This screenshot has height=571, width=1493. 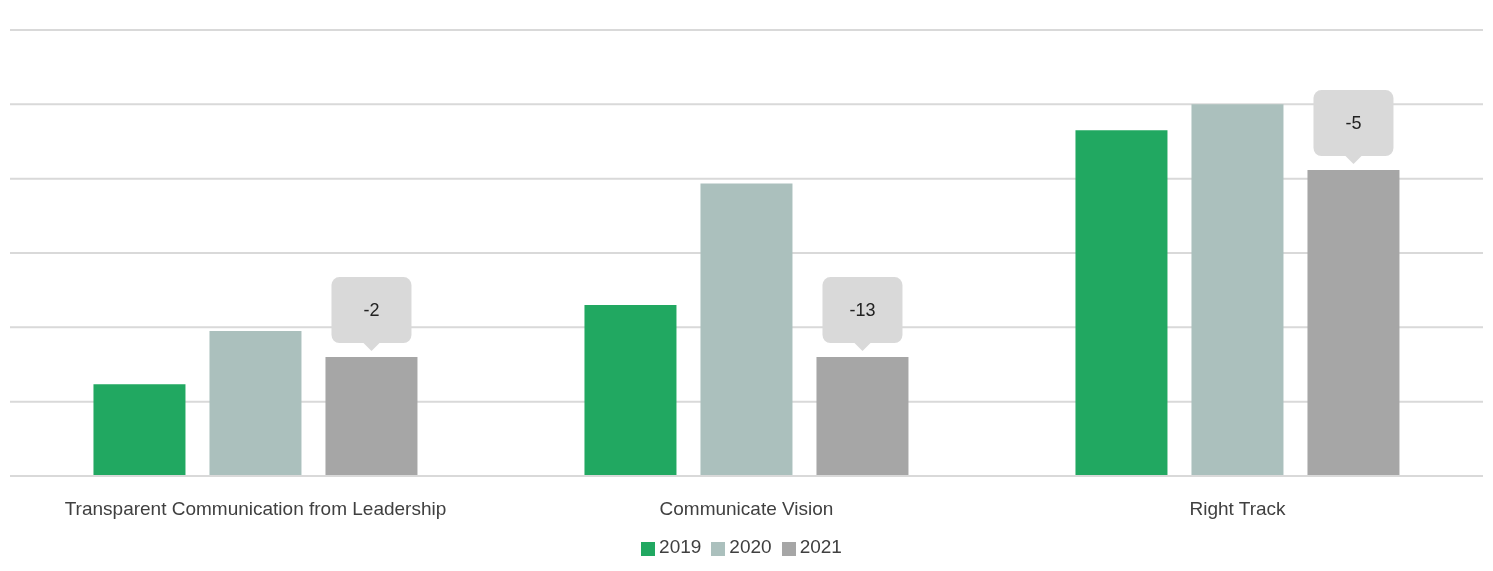 I want to click on legend-label: 2020, so click(x=750, y=546).